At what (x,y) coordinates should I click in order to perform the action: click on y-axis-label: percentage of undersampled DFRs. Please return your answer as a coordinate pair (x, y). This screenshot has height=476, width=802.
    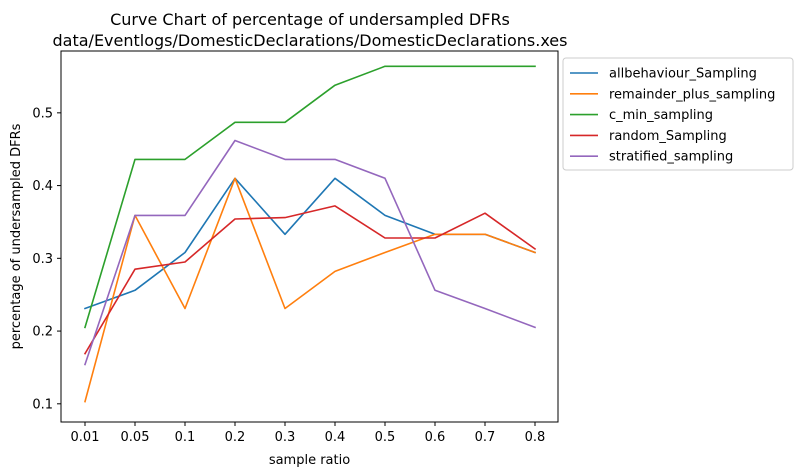
    Looking at the image, I should click on (16, 236).